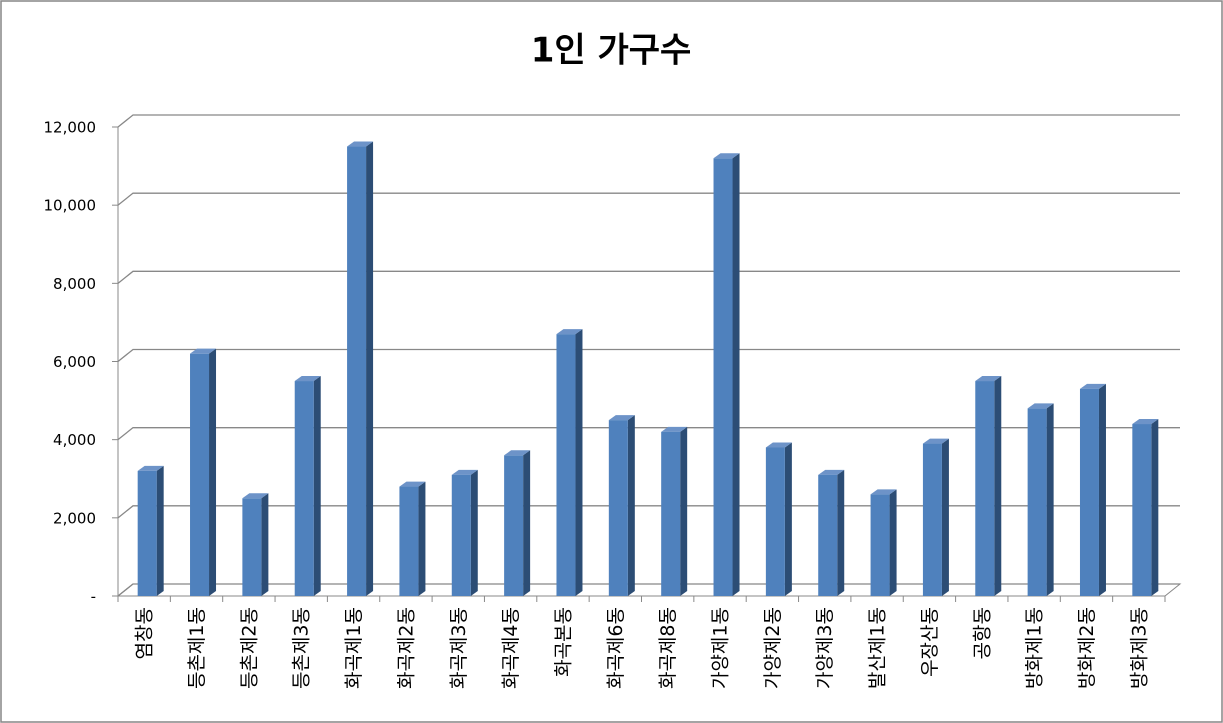 This screenshot has width=1223, height=723. Describe the element at coordinates (511, 648) in the screenshot. I see `x-tick-label: 화곡제4동` at that location.